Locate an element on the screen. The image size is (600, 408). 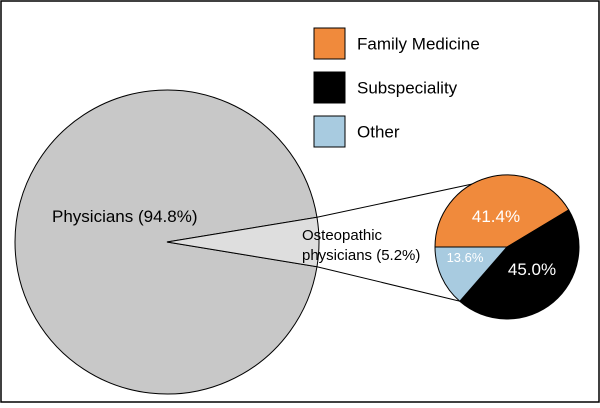
legend: Family Medicine Subspeciality Other is located at coordinates (396, 87).